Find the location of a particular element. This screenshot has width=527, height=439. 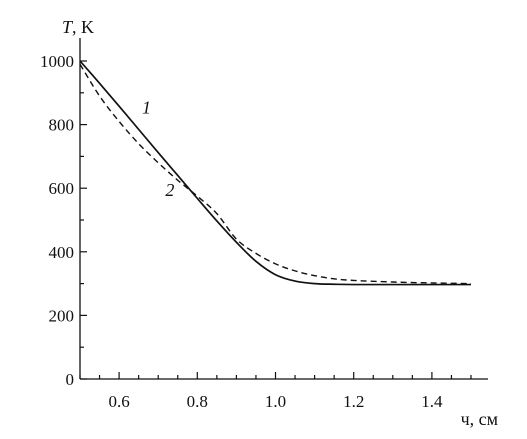

y-tick-label: 1000 is located at coordinates (57, 61).